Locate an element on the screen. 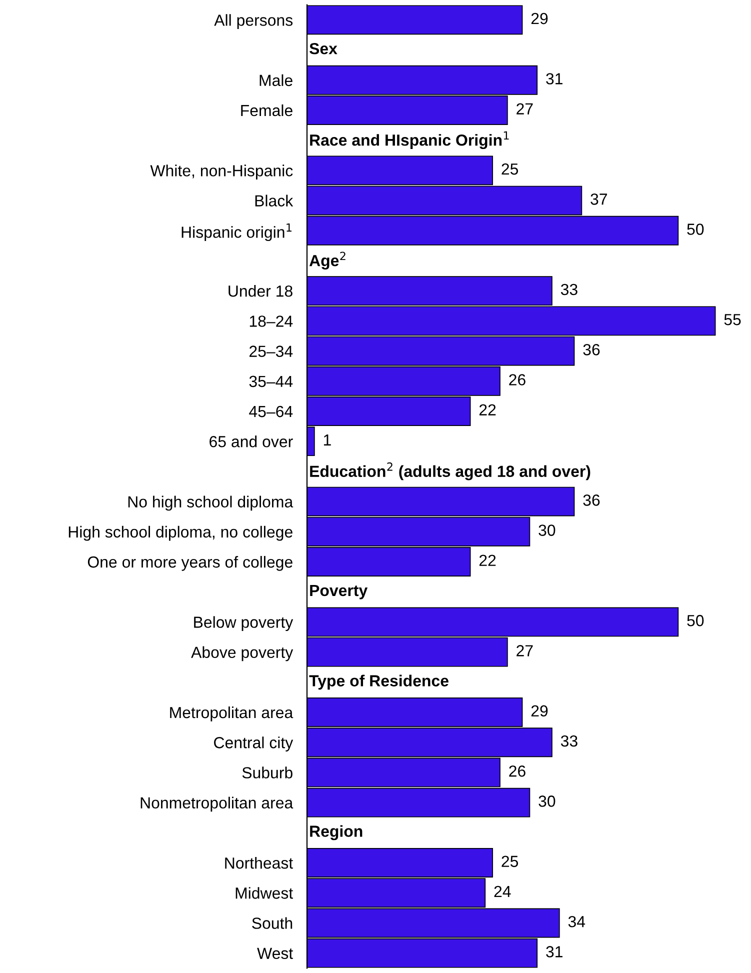 Image resolution: width=751 pixels, height=973 pixels. y-tick-label: Midwest is located at coordinates (264, 893).